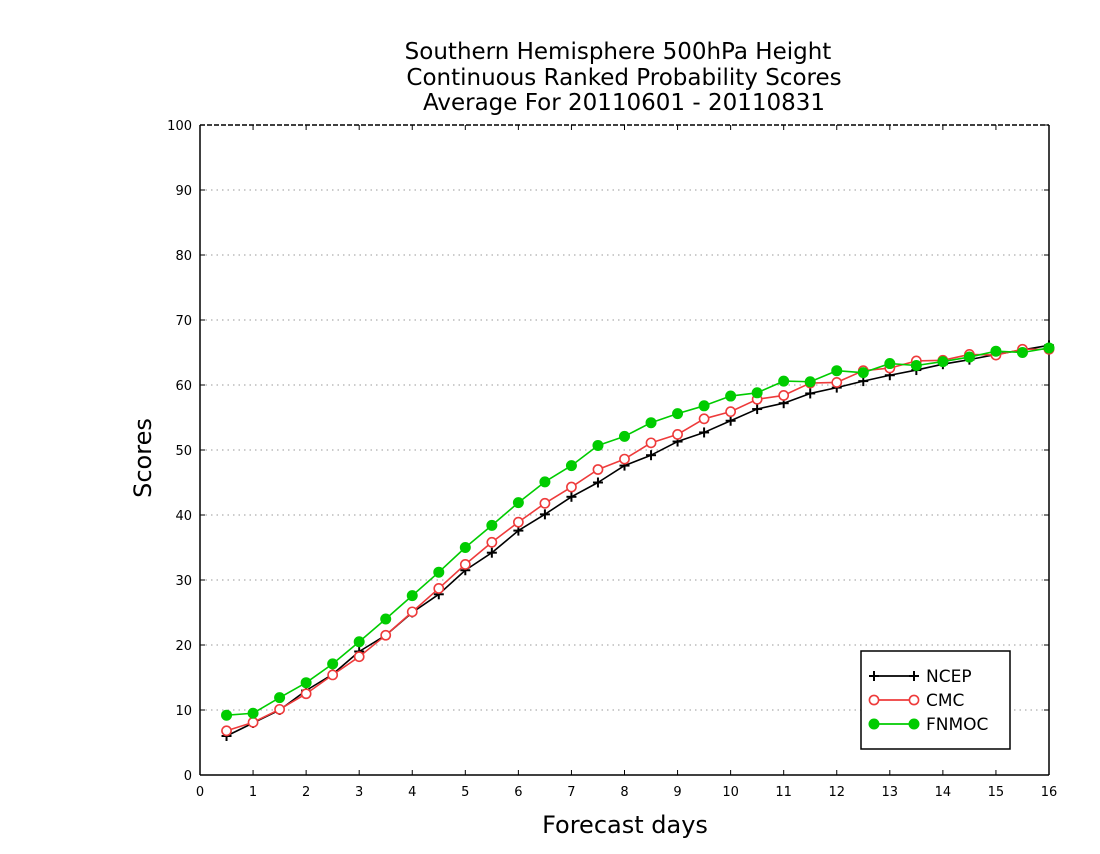 Image resolution: width=1100 pixels, height=854 pixels. What do you see at coordinates (957, 725) in the screenshot?
I see `legend-label-fnmoc: FNMOC` at bounding box center [957, 725].